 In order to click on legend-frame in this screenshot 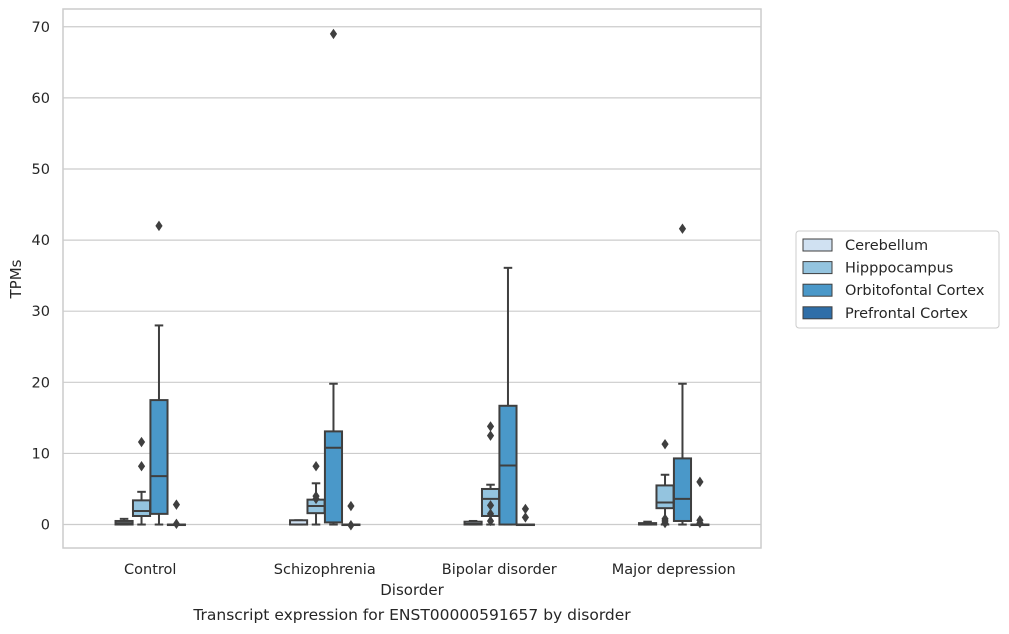, I will do `click(897, 279)`.